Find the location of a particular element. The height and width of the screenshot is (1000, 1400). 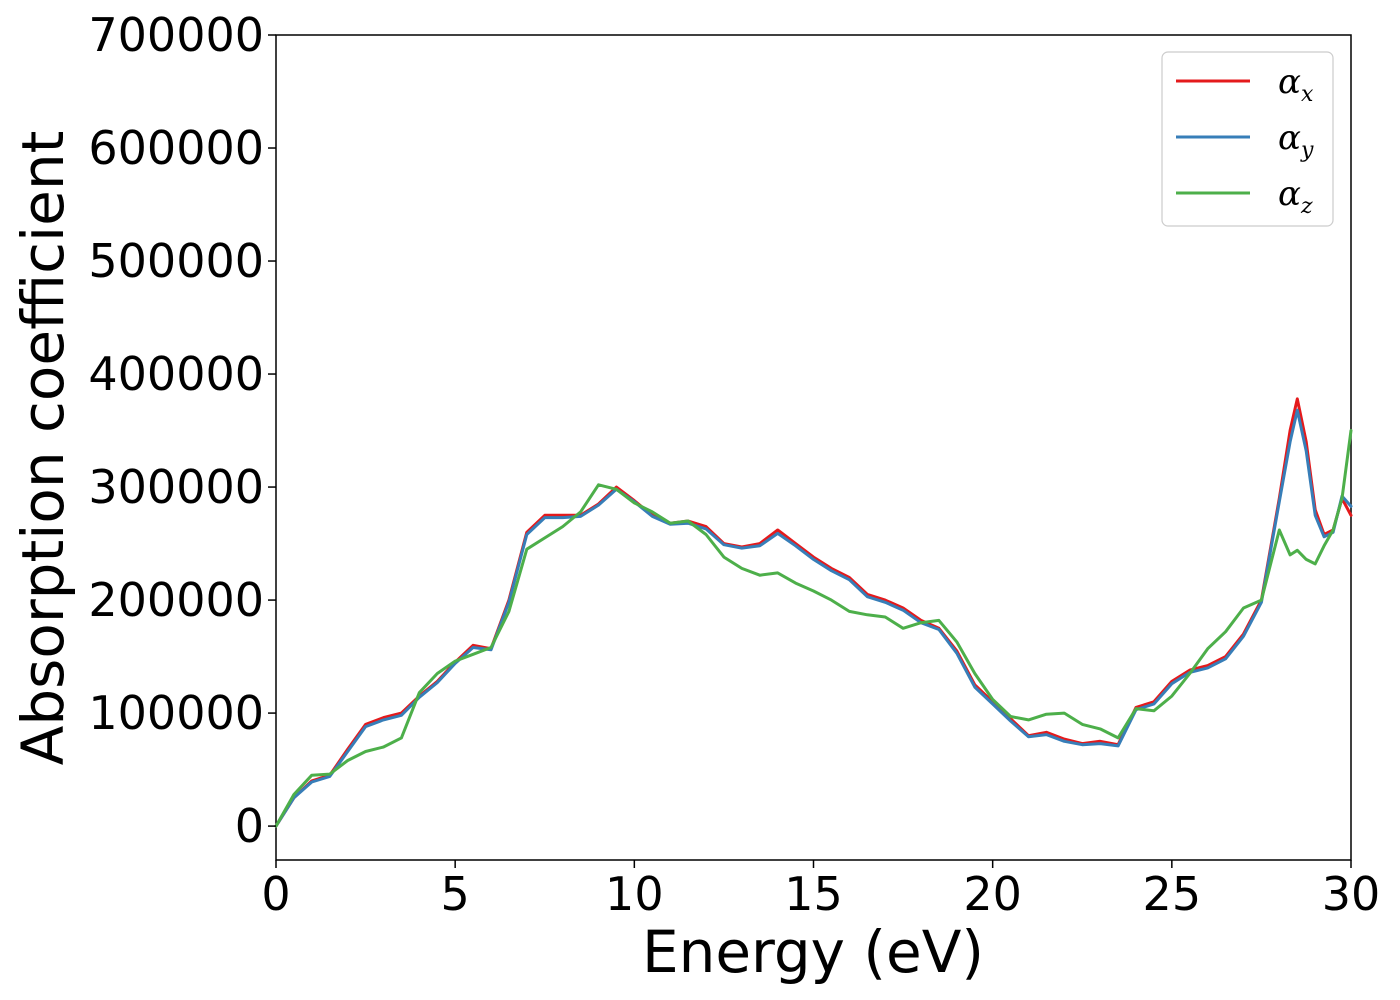

legend-label-x: αx is located at coordinates (1296, 84).